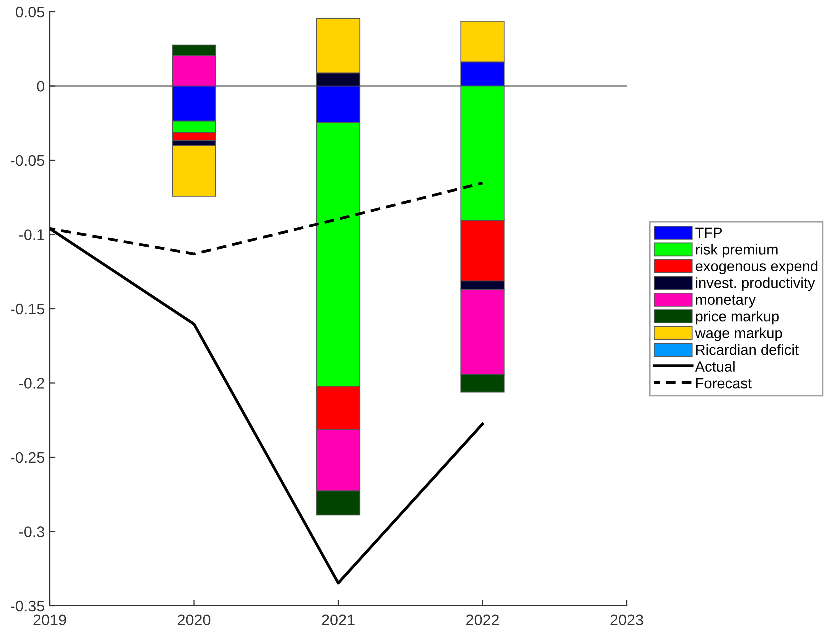 The height and width of the screenshot is (632, 827). I want to click on legend-label: risk premium, so click(737, 251).